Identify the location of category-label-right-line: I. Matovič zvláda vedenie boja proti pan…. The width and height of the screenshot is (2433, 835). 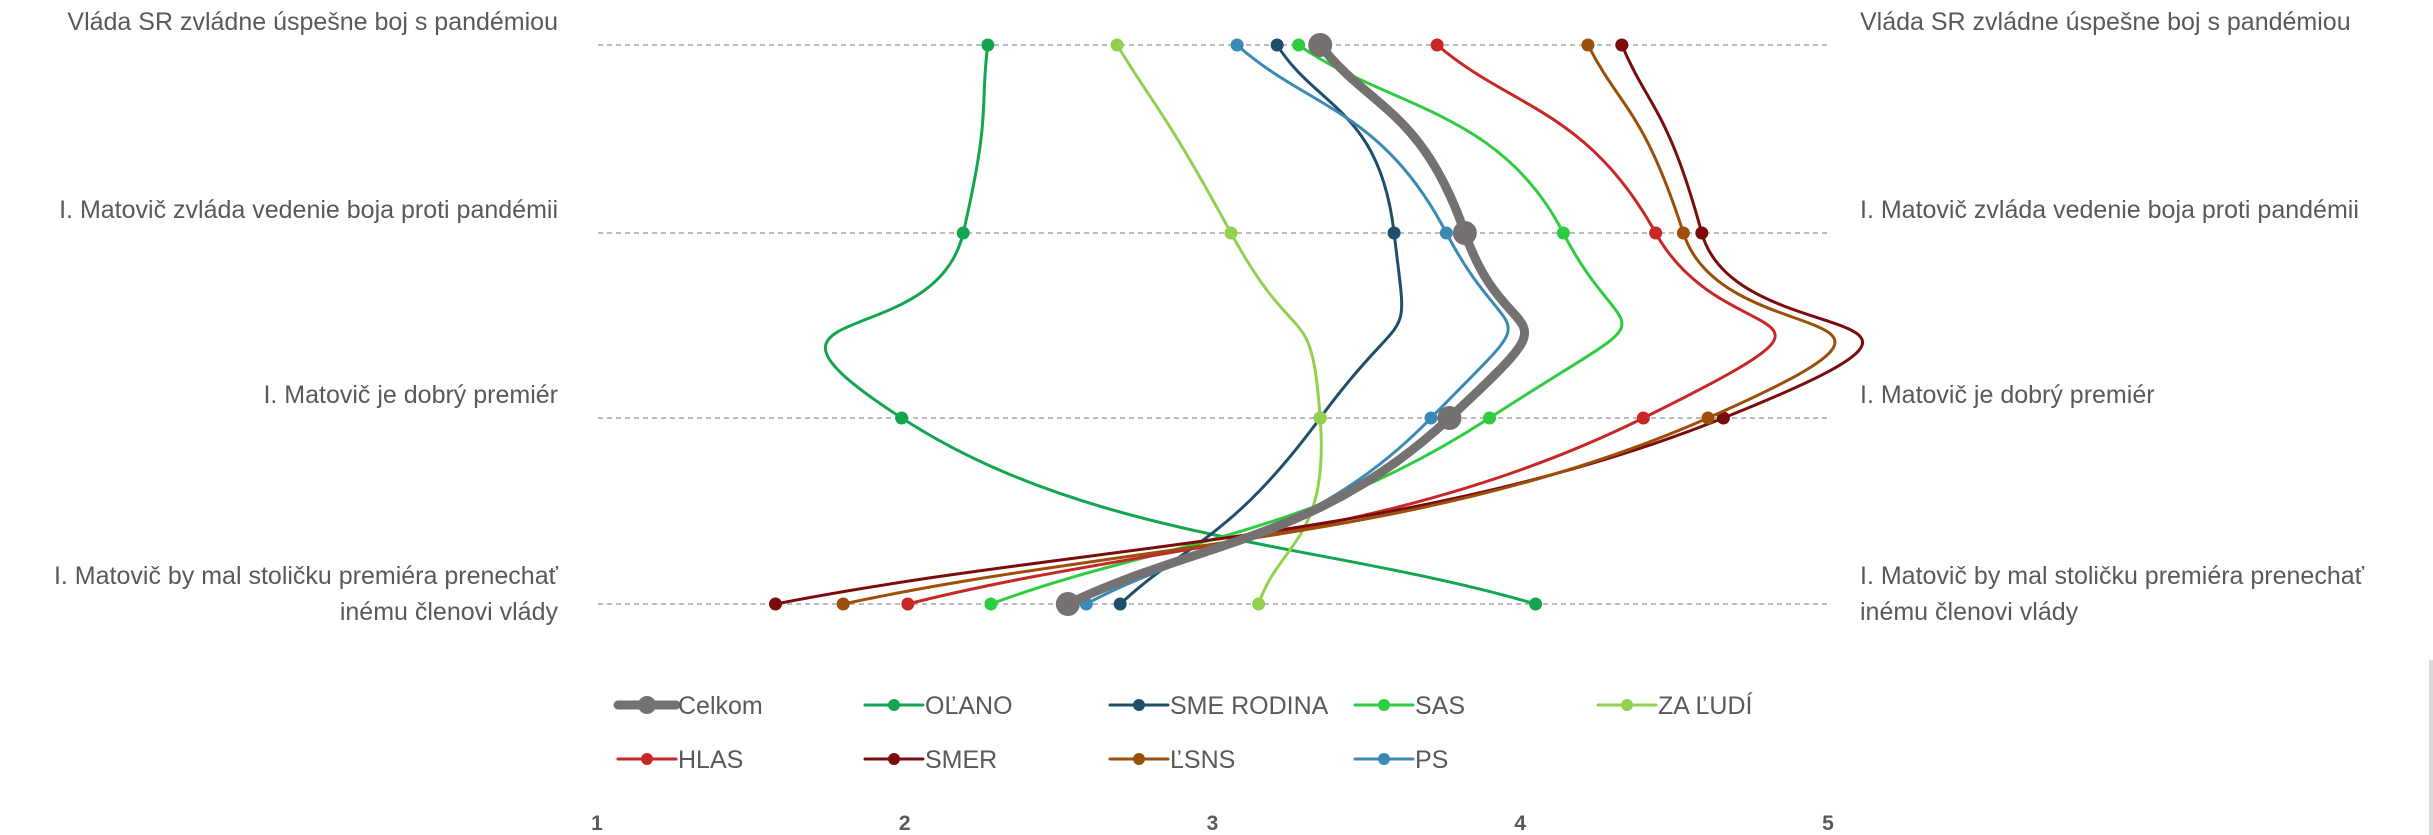
(2109, 210).